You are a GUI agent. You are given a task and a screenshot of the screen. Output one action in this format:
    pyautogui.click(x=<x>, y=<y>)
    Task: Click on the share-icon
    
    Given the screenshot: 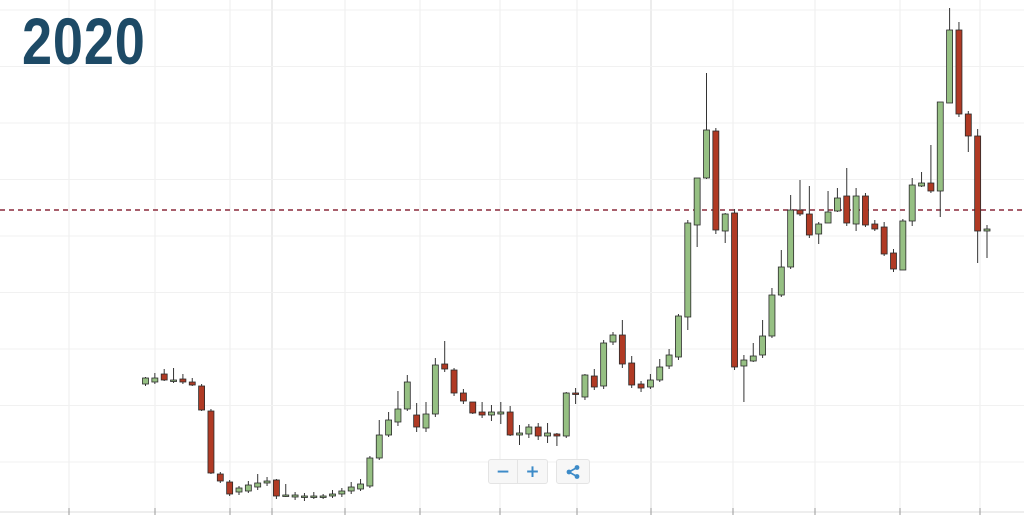 What is the action you would take?
    pyautogui.click(x=573, y=471)
    